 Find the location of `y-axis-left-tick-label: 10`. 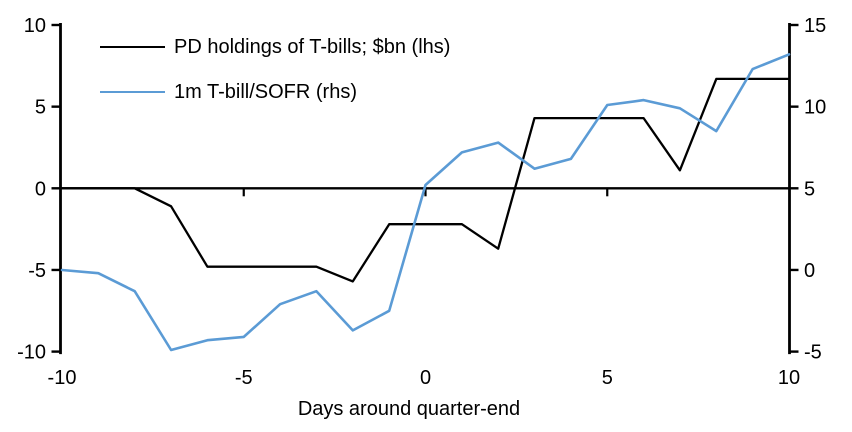

y-axis-left-tick-label: 10 is located at coordinates (35, 26).